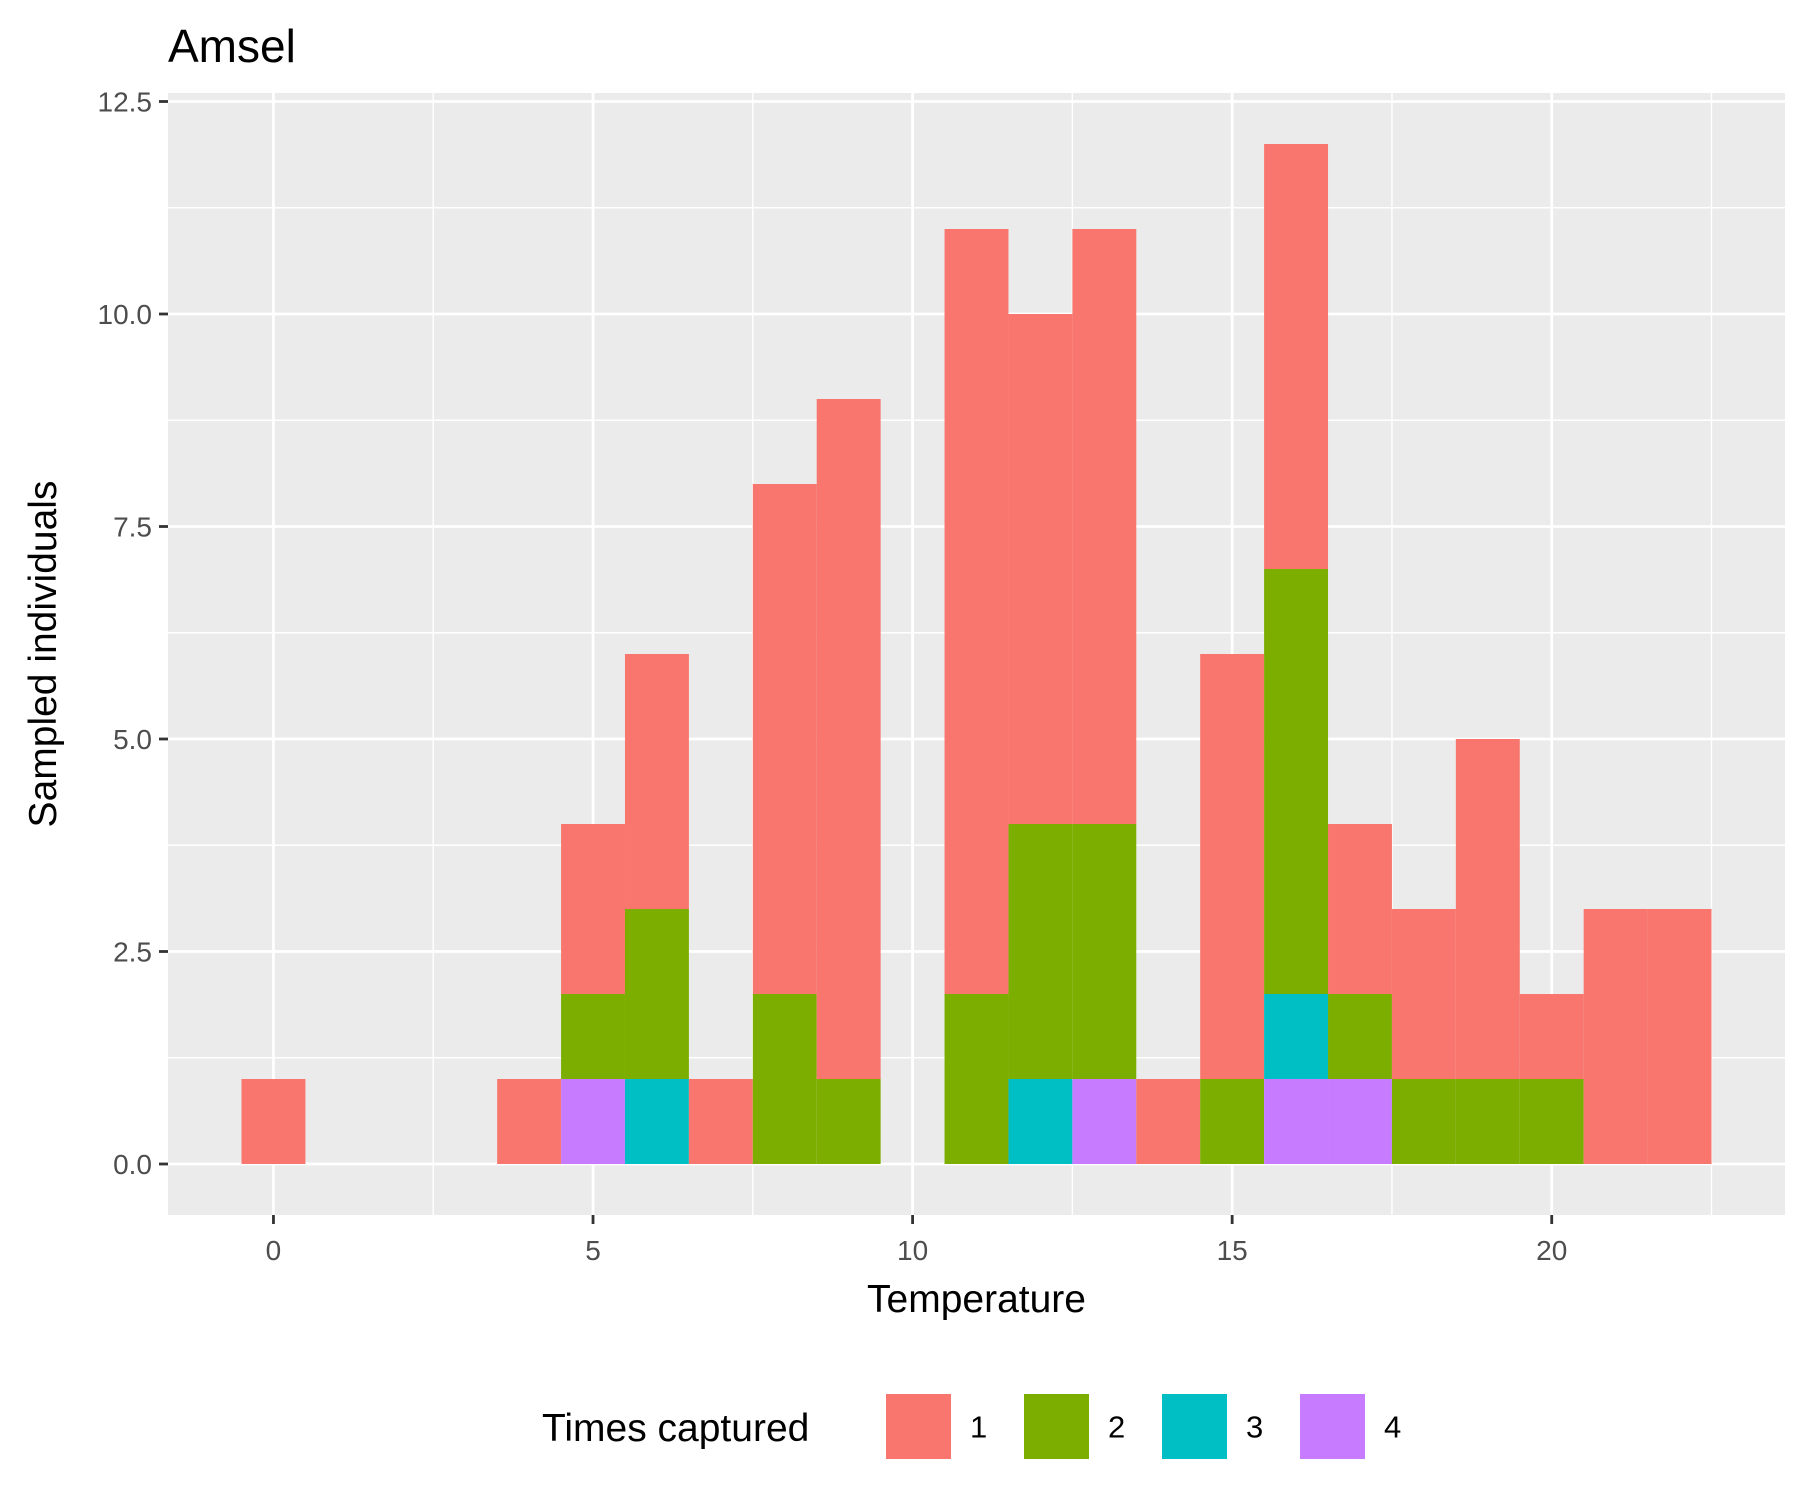 The image size is (1800, 1505). I want to click on y-tick-label: 12.5, so click(125, 102).